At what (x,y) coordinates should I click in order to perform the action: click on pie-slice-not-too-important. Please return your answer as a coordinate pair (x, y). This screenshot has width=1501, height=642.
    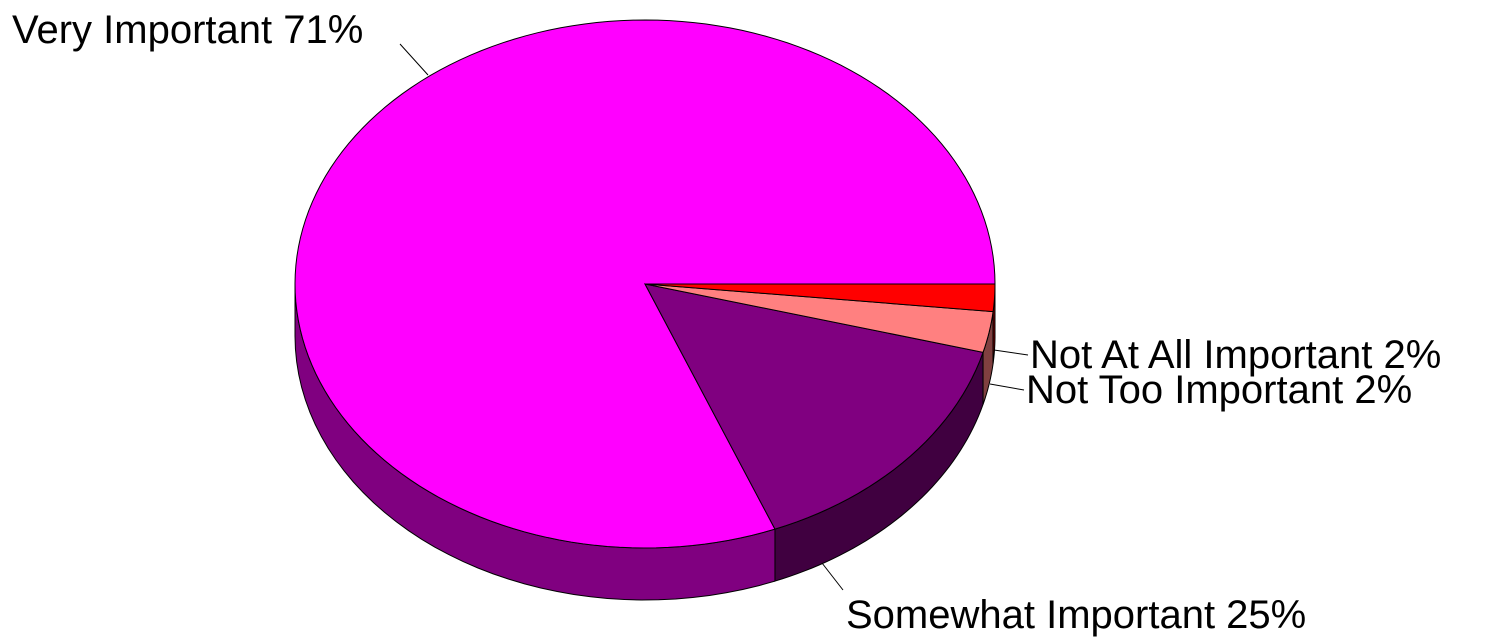
    Looking at the image, I should click on (819, 318).